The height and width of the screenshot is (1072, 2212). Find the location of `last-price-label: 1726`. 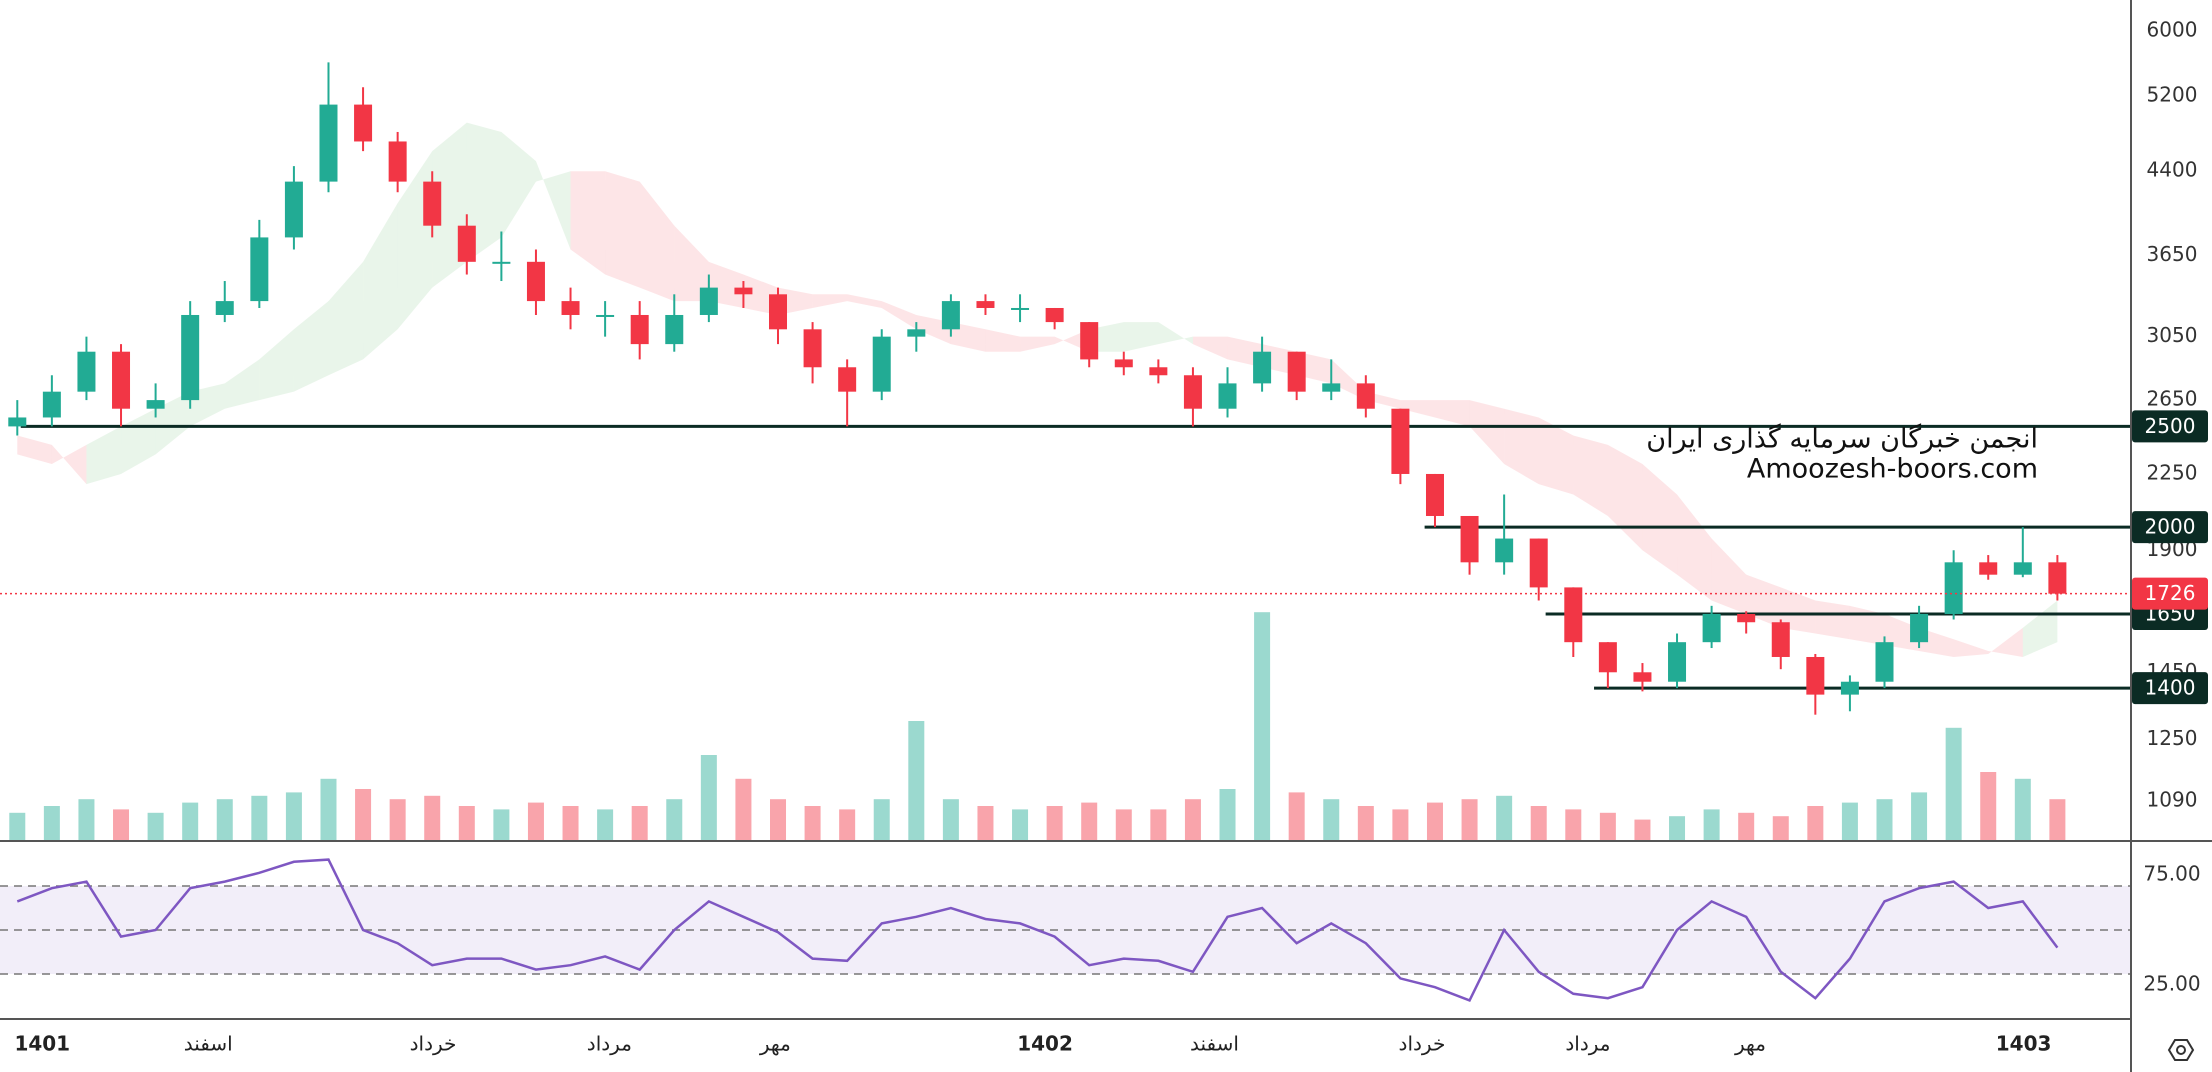

last-price-label: 1726 is located at coordinates (2170, 593).